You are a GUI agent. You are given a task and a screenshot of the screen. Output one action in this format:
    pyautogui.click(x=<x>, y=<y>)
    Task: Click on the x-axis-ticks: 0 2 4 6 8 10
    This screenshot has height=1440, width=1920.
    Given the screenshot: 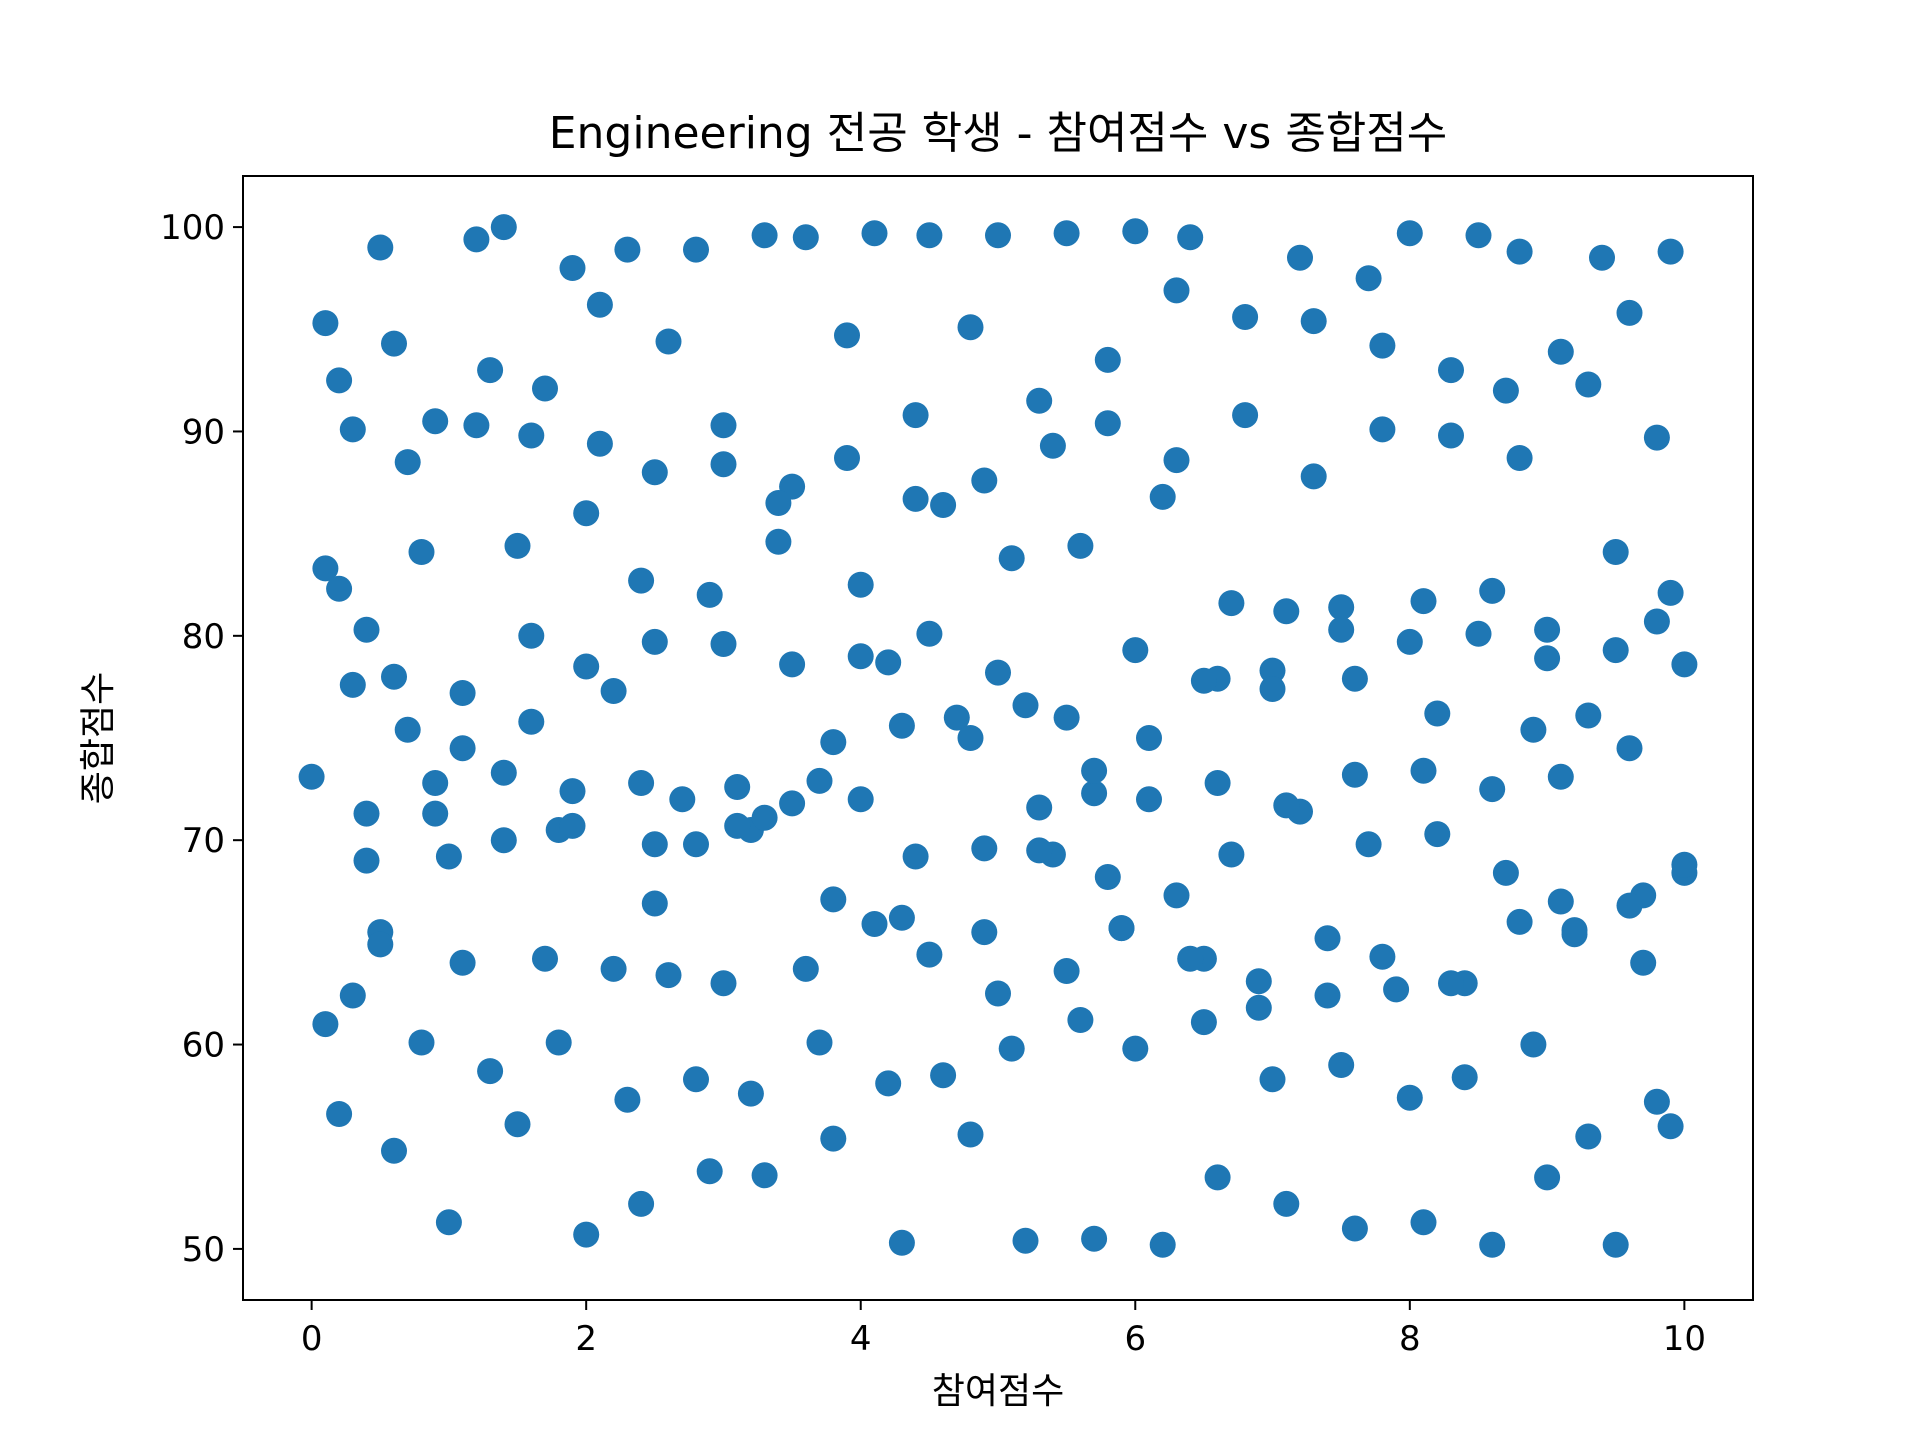 What is the action you would take?
    pyautogui.click(x=1003, y=1329)
    